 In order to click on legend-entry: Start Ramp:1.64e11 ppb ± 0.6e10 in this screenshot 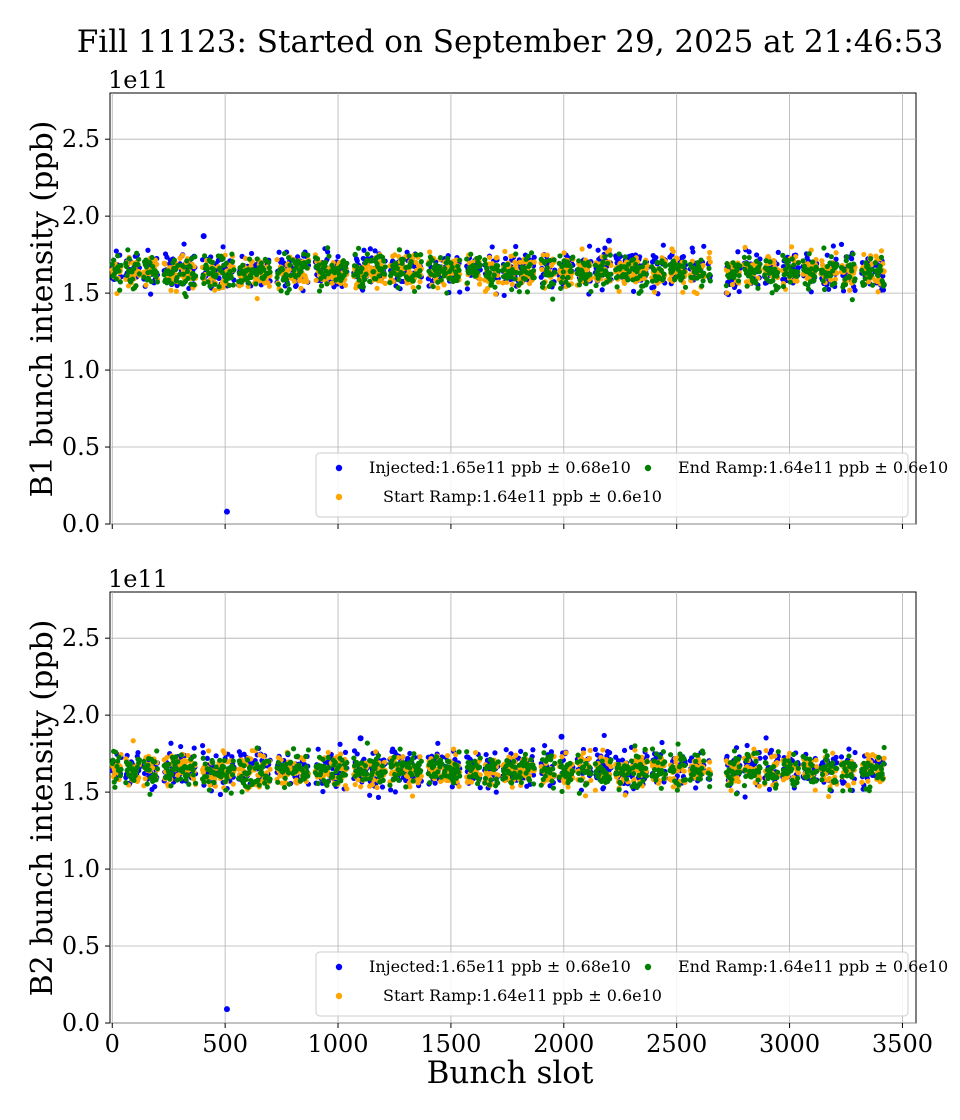, I will do `click(522, 496)`.